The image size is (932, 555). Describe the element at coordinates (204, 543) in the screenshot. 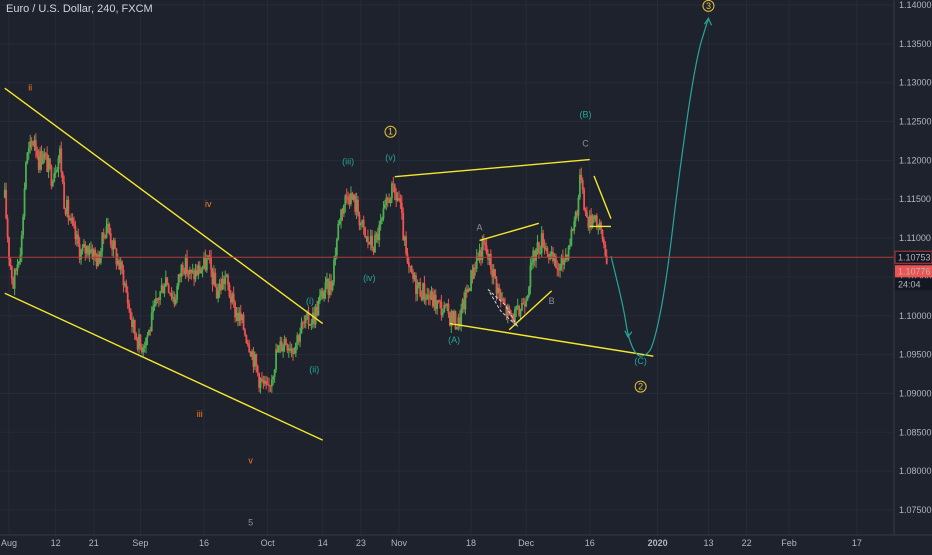

I see `time-tick-label: 16` at that location.